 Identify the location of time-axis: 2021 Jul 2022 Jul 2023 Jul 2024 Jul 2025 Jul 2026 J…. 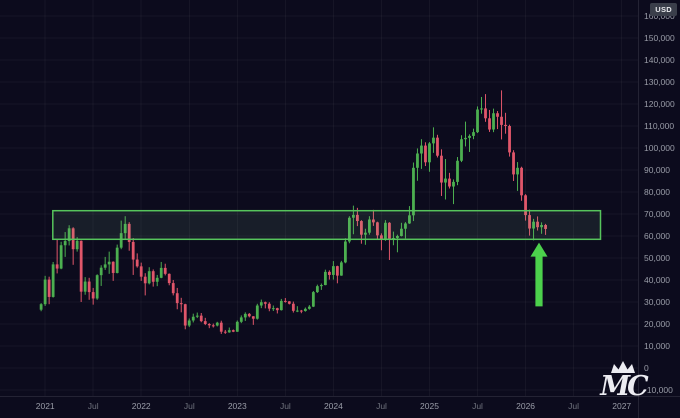
(334, 406).